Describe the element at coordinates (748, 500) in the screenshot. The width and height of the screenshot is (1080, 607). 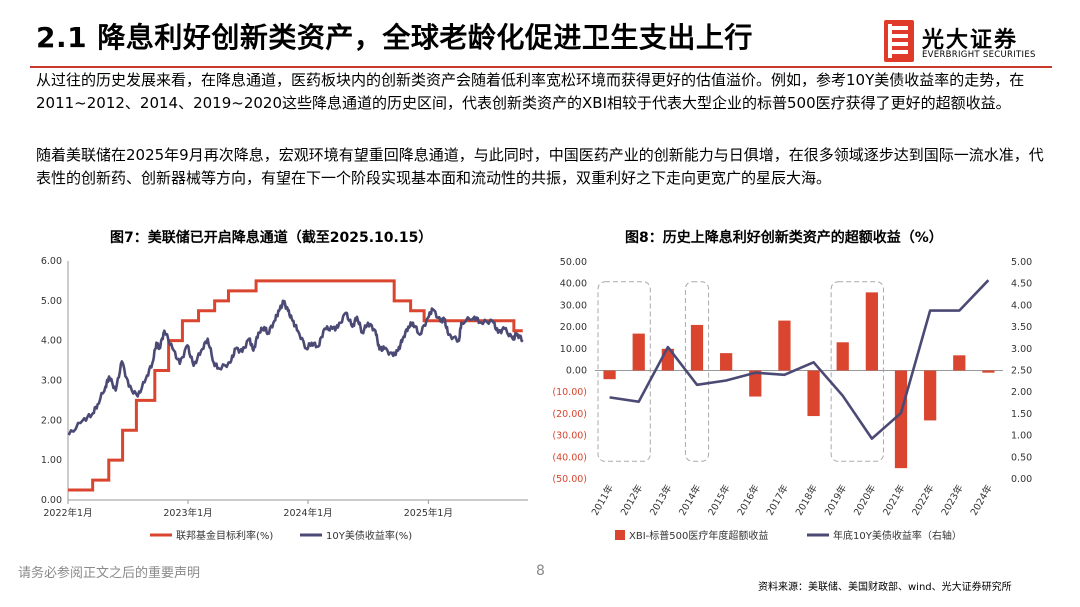
I see `x-category-label: 2016年` at that location.